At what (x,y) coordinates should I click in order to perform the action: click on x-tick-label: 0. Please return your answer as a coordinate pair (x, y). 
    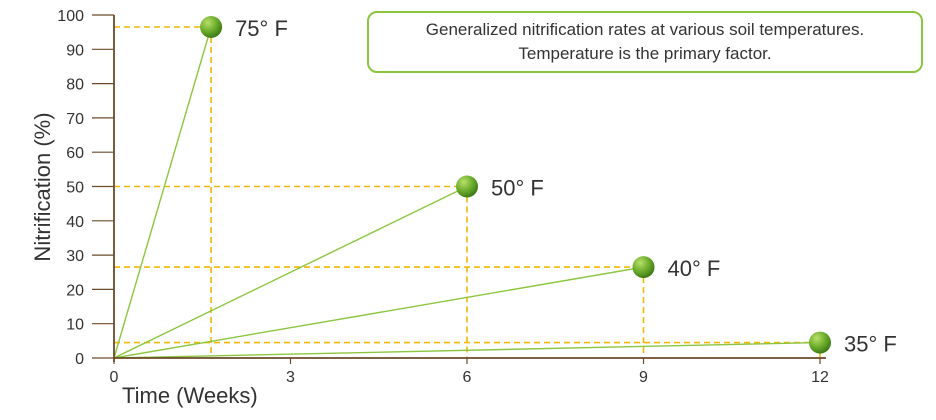
    Looking at the image, I should click on (114, 377).